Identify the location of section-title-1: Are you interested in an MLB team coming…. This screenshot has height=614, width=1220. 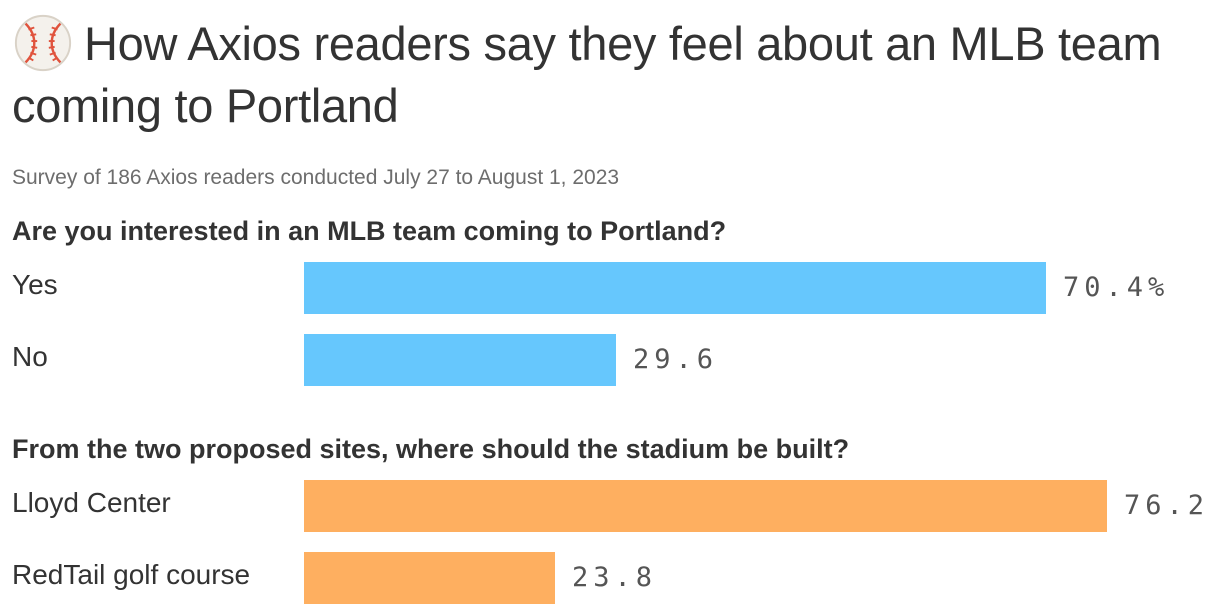
(369, 231).